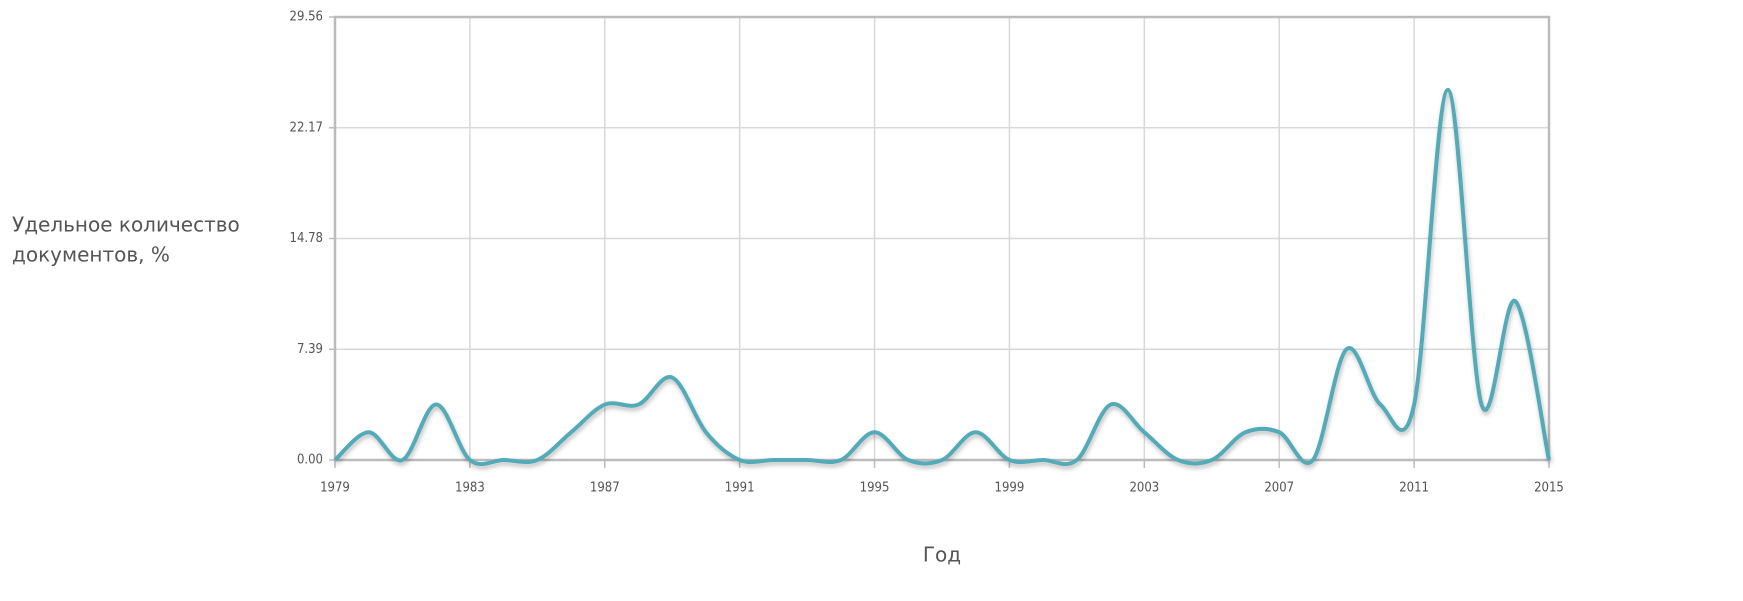 Image resolution: width=1743 pixels, height=601 pixels. I want to click on x-tick-label: 1979, so click(335, 488).